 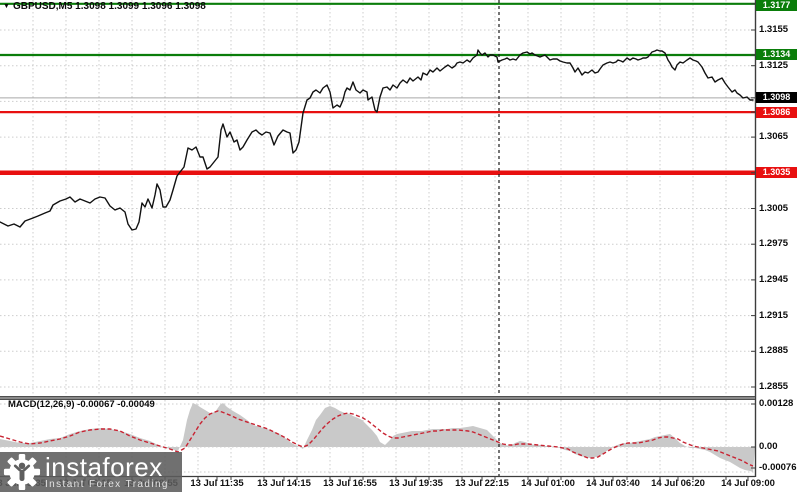 I want to click on price-axis-label-1.2885: 1.2885, so click(x=774, y=351).